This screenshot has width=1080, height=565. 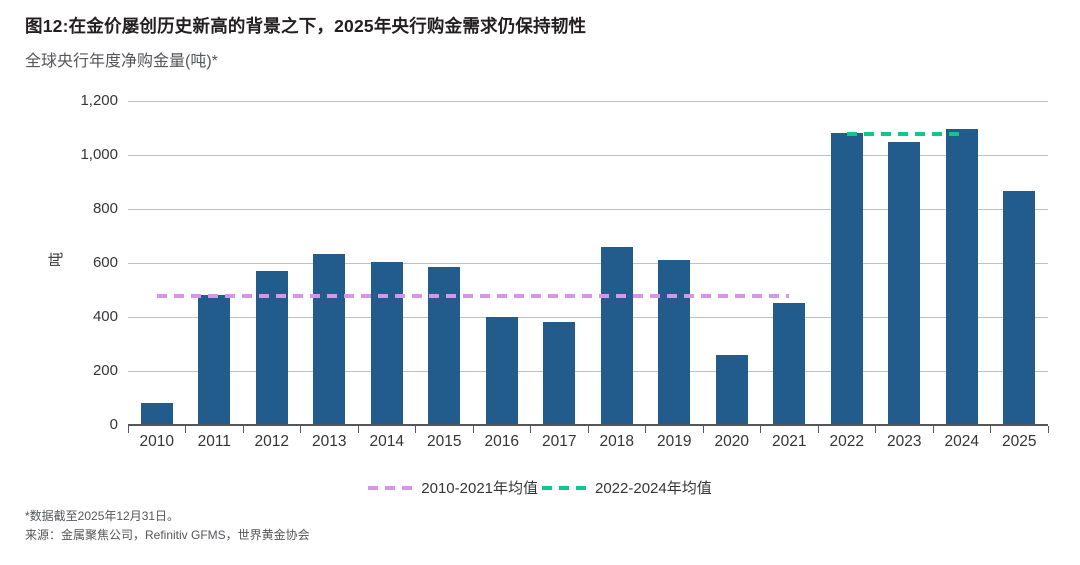 I want to click on source-line: 来源：金属聚焦公司，Refinitiv GFMS，世界黄金协会, so click(x=167, y=535).